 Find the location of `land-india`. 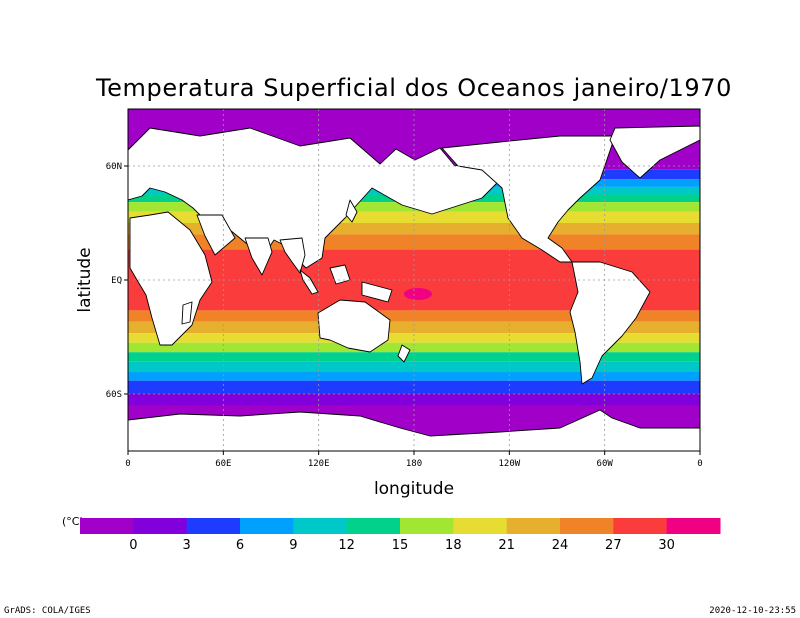

land-india is located at coordinates (258, 256).